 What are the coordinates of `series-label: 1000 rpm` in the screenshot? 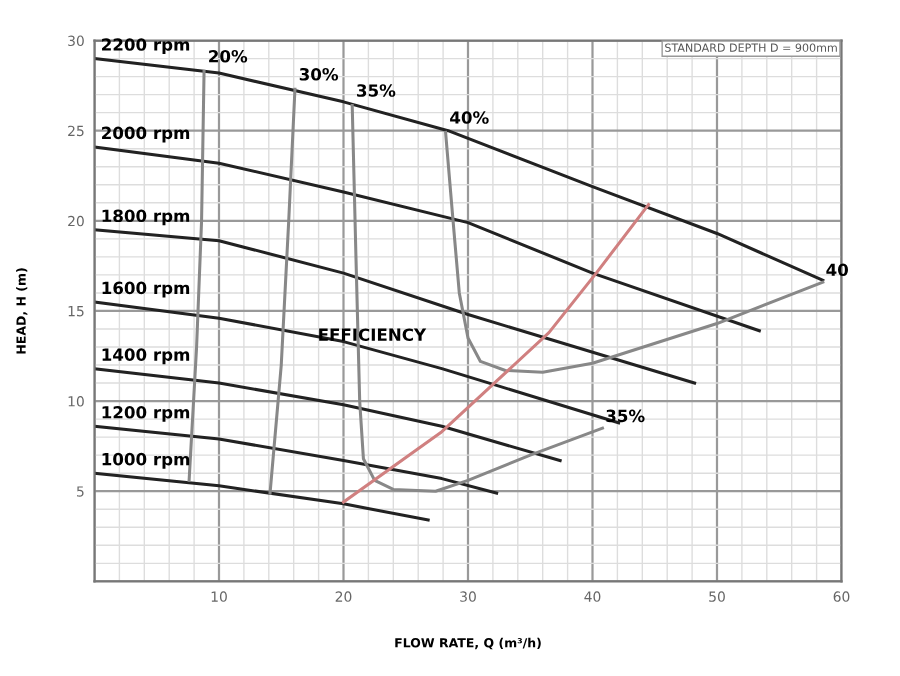 It's located at (146, 460).